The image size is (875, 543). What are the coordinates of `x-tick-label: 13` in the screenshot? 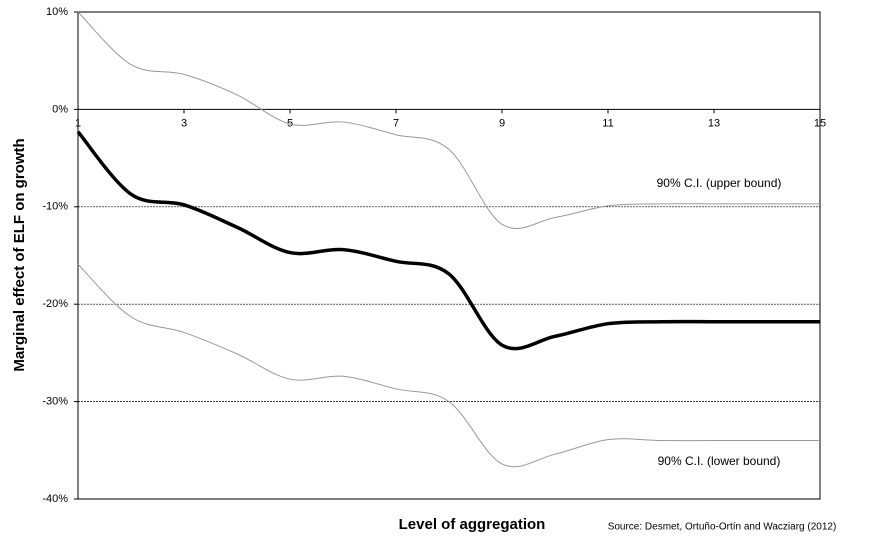 It's located at (714, 123).